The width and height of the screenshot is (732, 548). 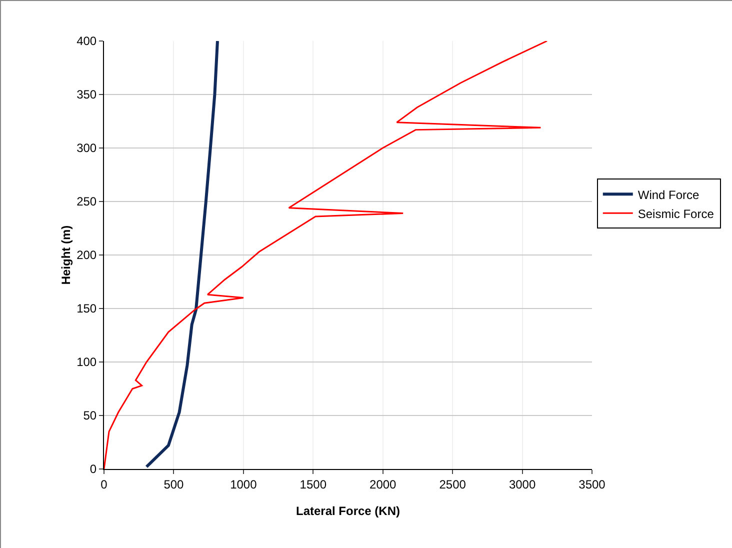 What do you see at coordinates (452, 484) in the screenshot?
I see `x-tick-label: 2500` at bounding box center [452, 484].